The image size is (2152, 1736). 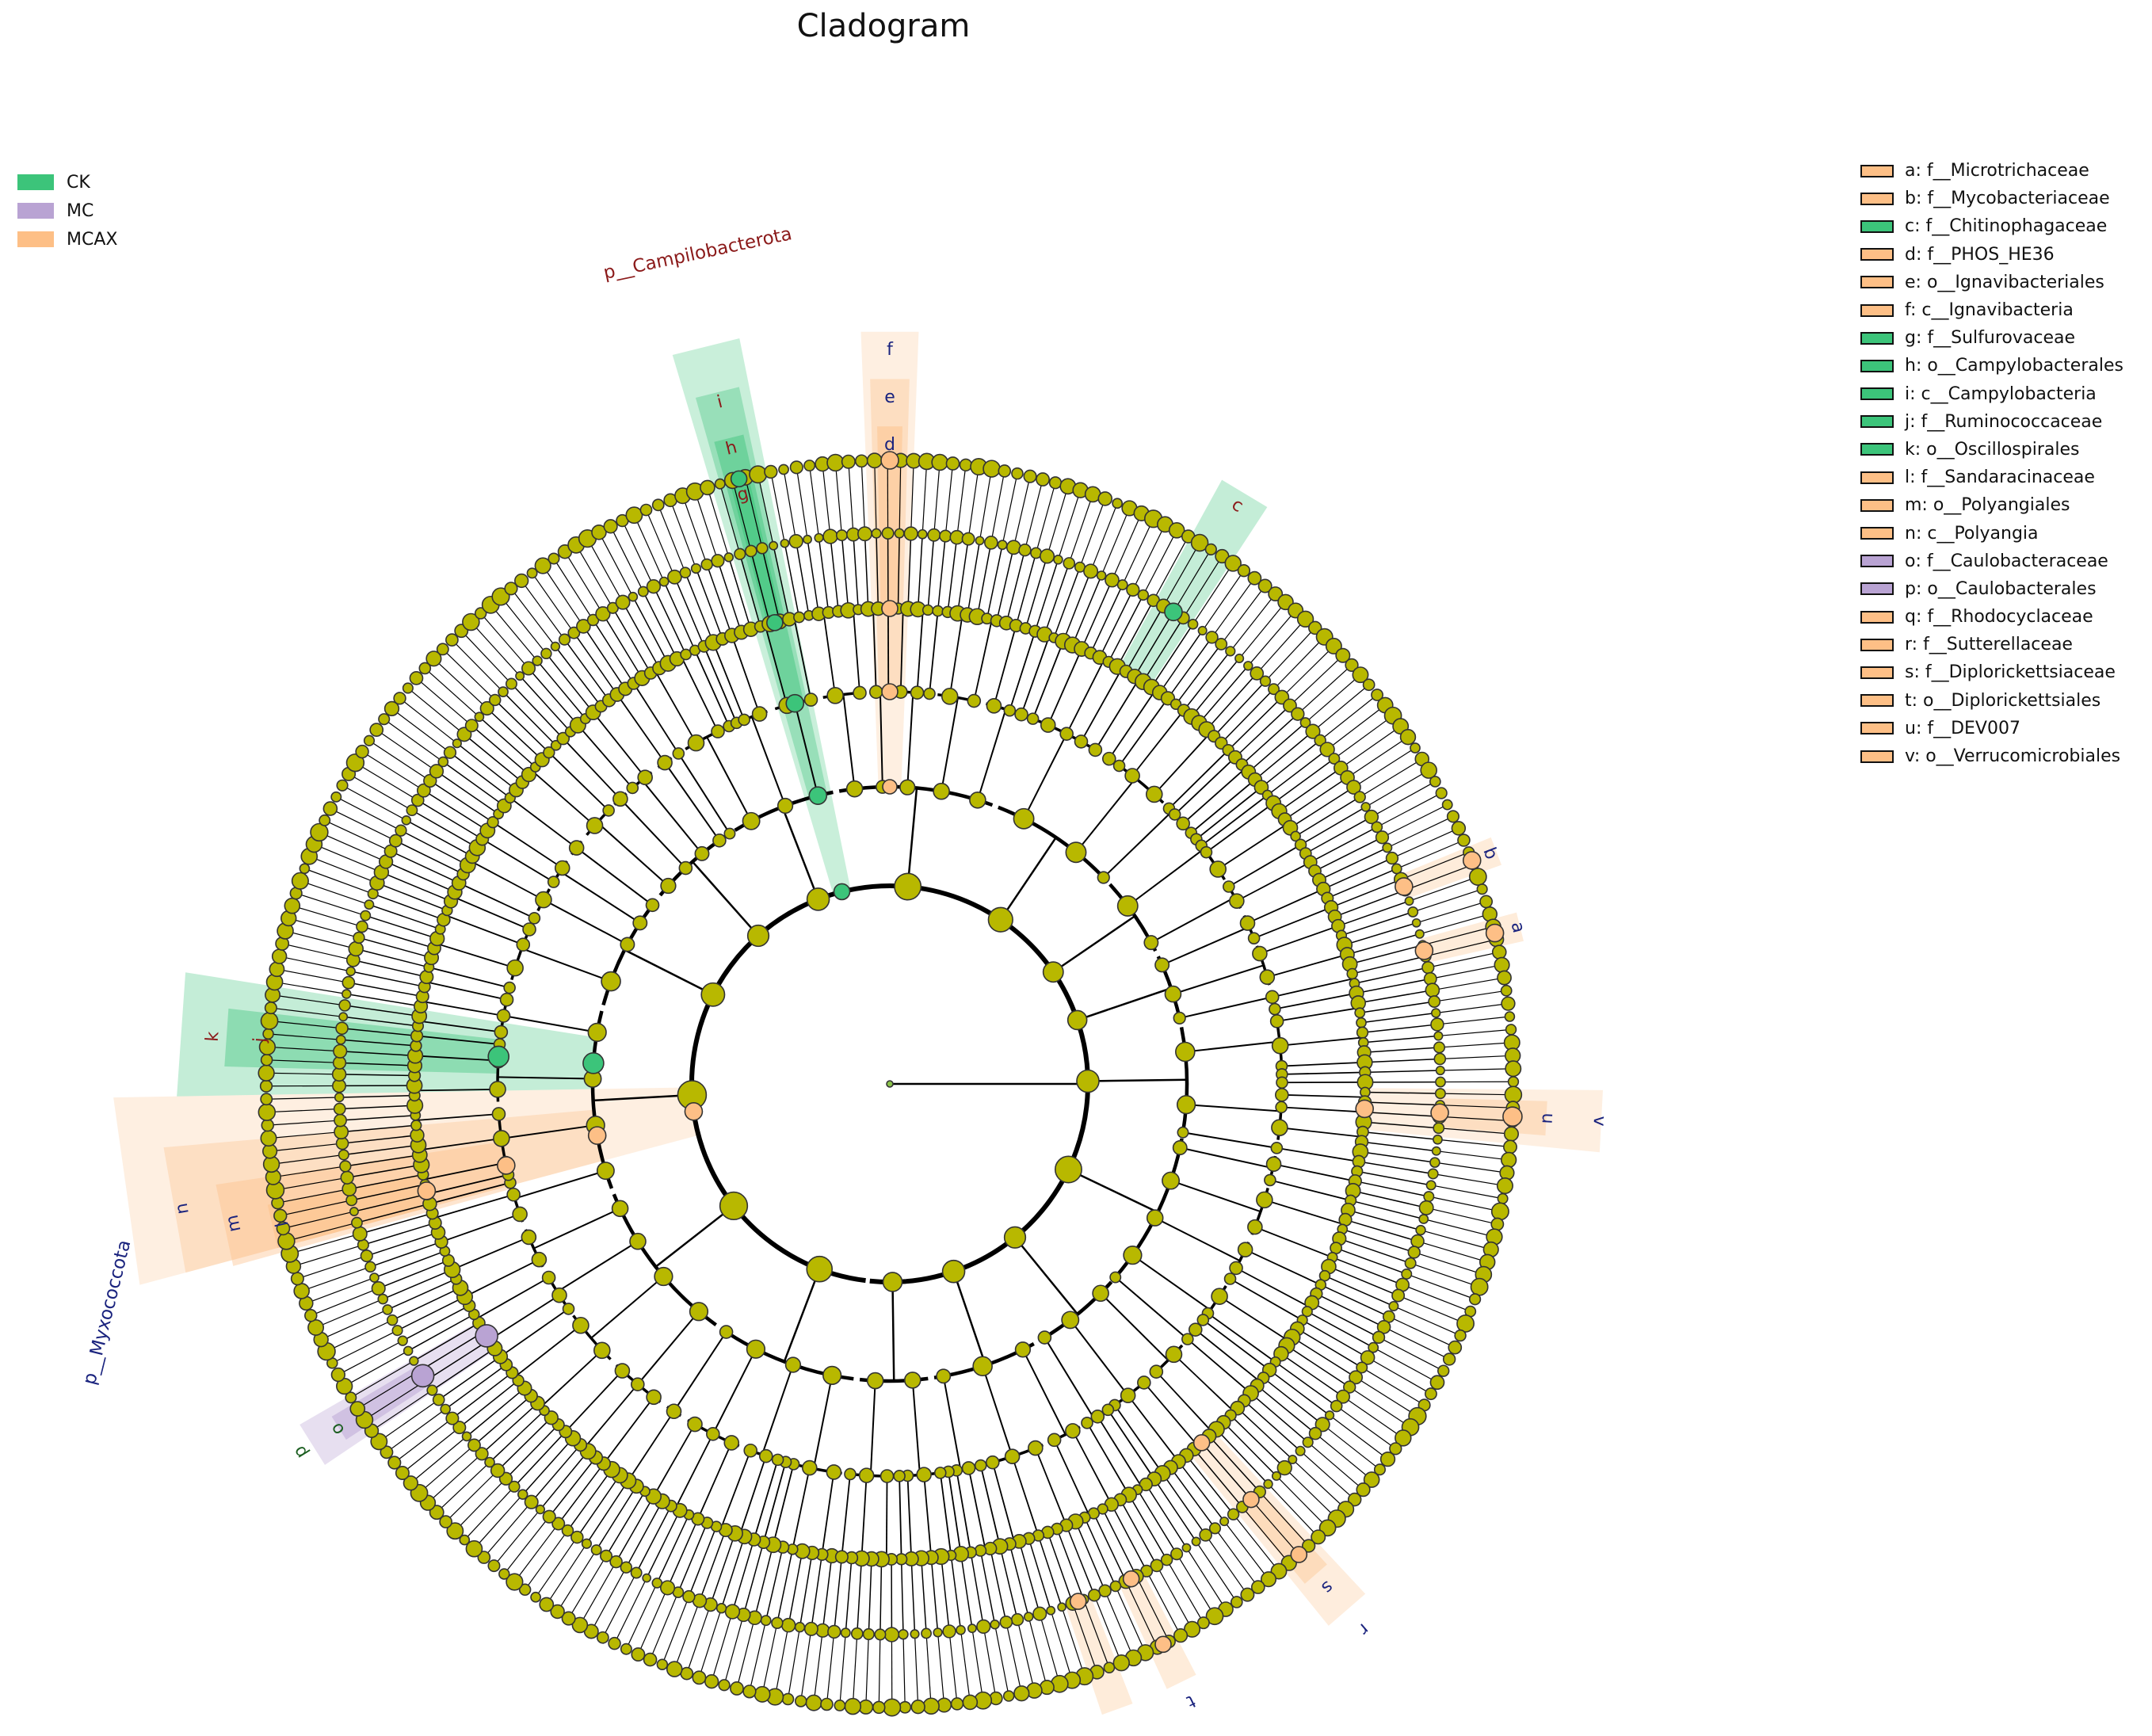 What do you see at coordinates (1190, 1701) in the screenshot?
I see `clade-label-t: t` at bounding box center [1190, 1701].